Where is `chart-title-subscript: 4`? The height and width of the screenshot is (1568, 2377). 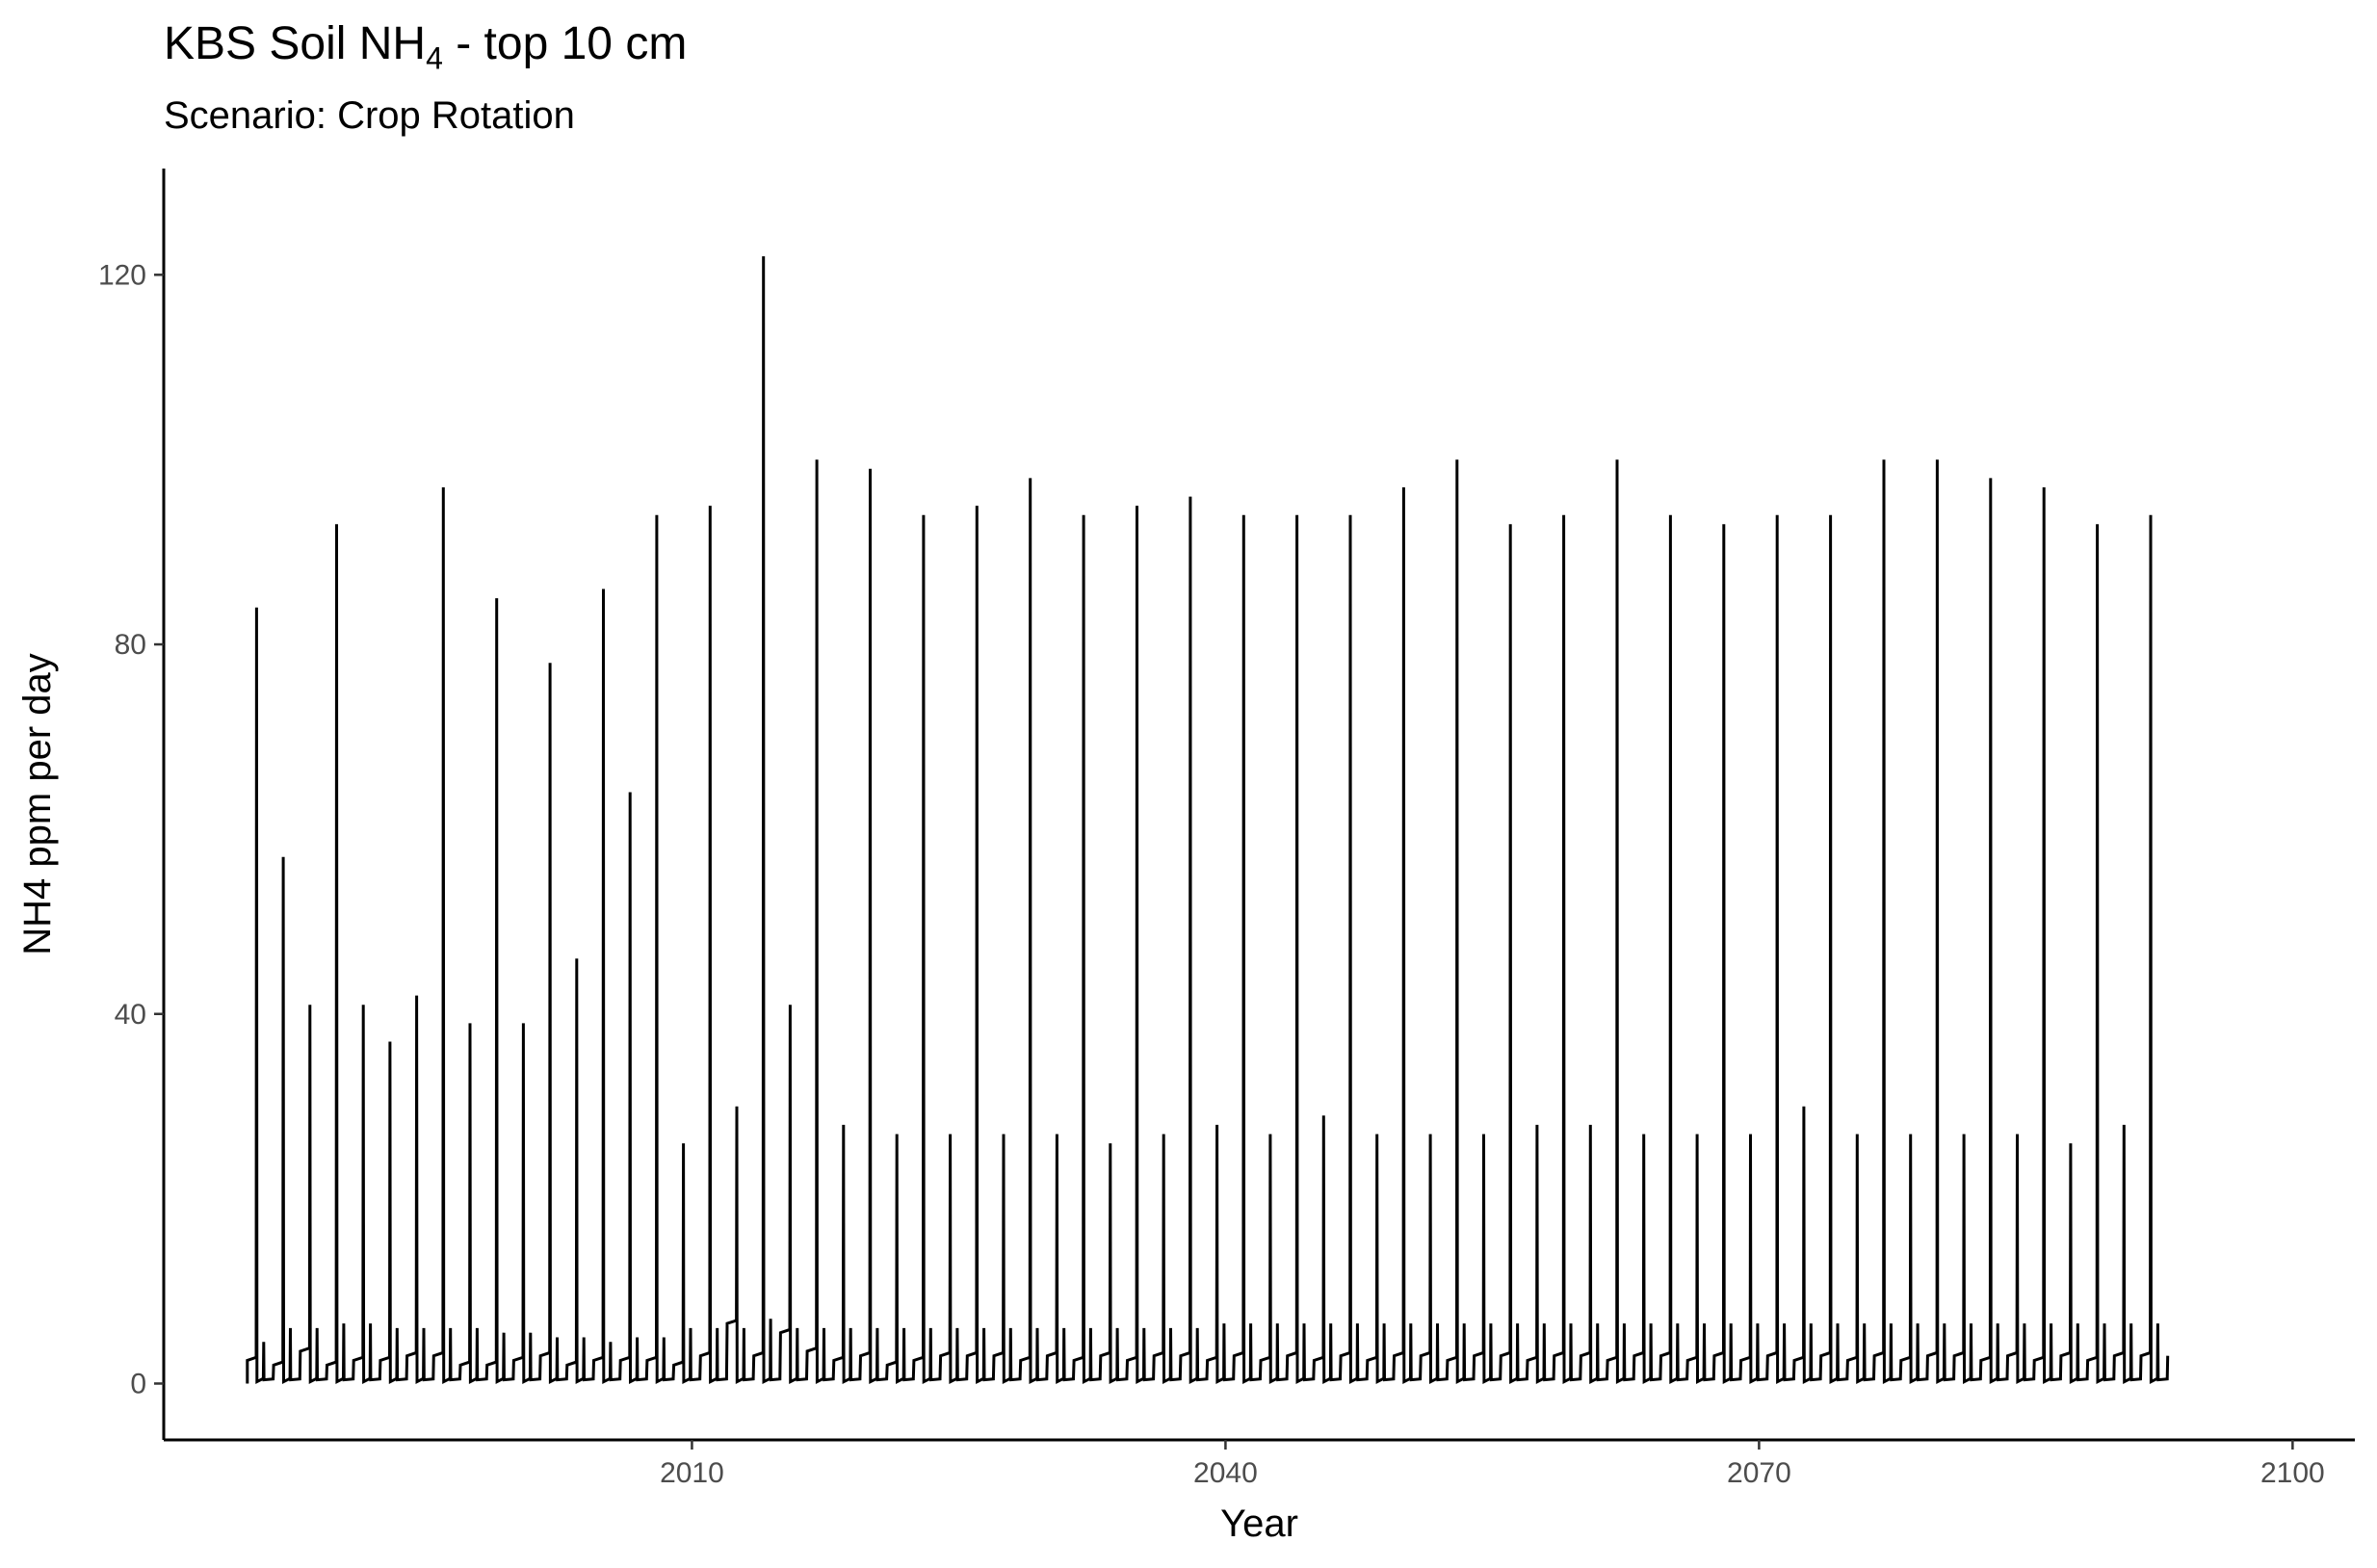
chart-title-subscript: 4 is located at coordinates (434, 58).